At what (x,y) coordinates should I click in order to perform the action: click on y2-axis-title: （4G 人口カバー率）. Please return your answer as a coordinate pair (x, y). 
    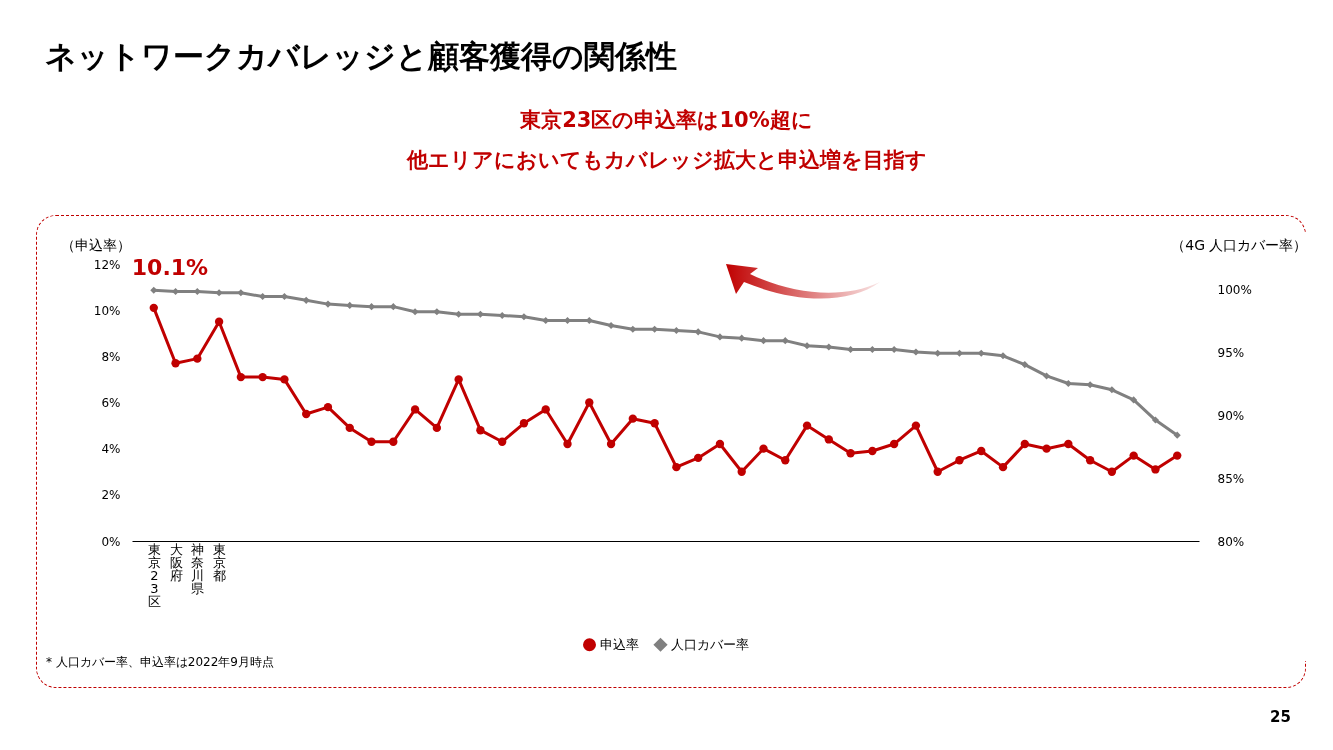
    Looking at the image, I should click on (1239, 244).